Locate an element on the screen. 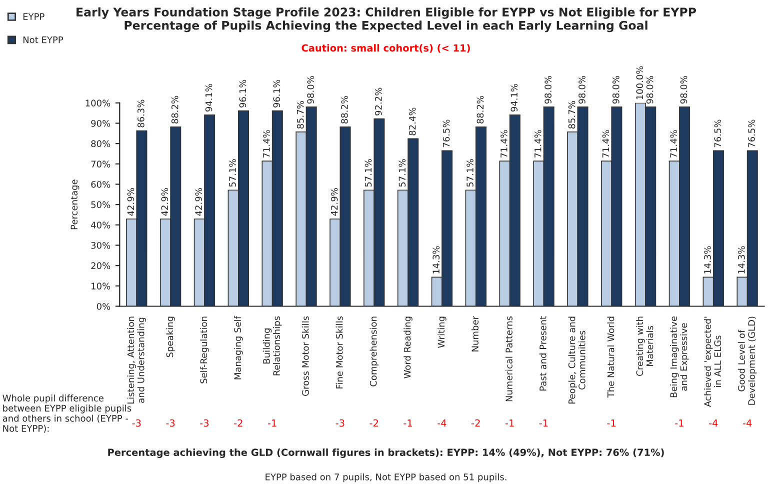 This screenshot has width=772, height=490. y-tick-label: 60% is located at coordinates (100, 184).